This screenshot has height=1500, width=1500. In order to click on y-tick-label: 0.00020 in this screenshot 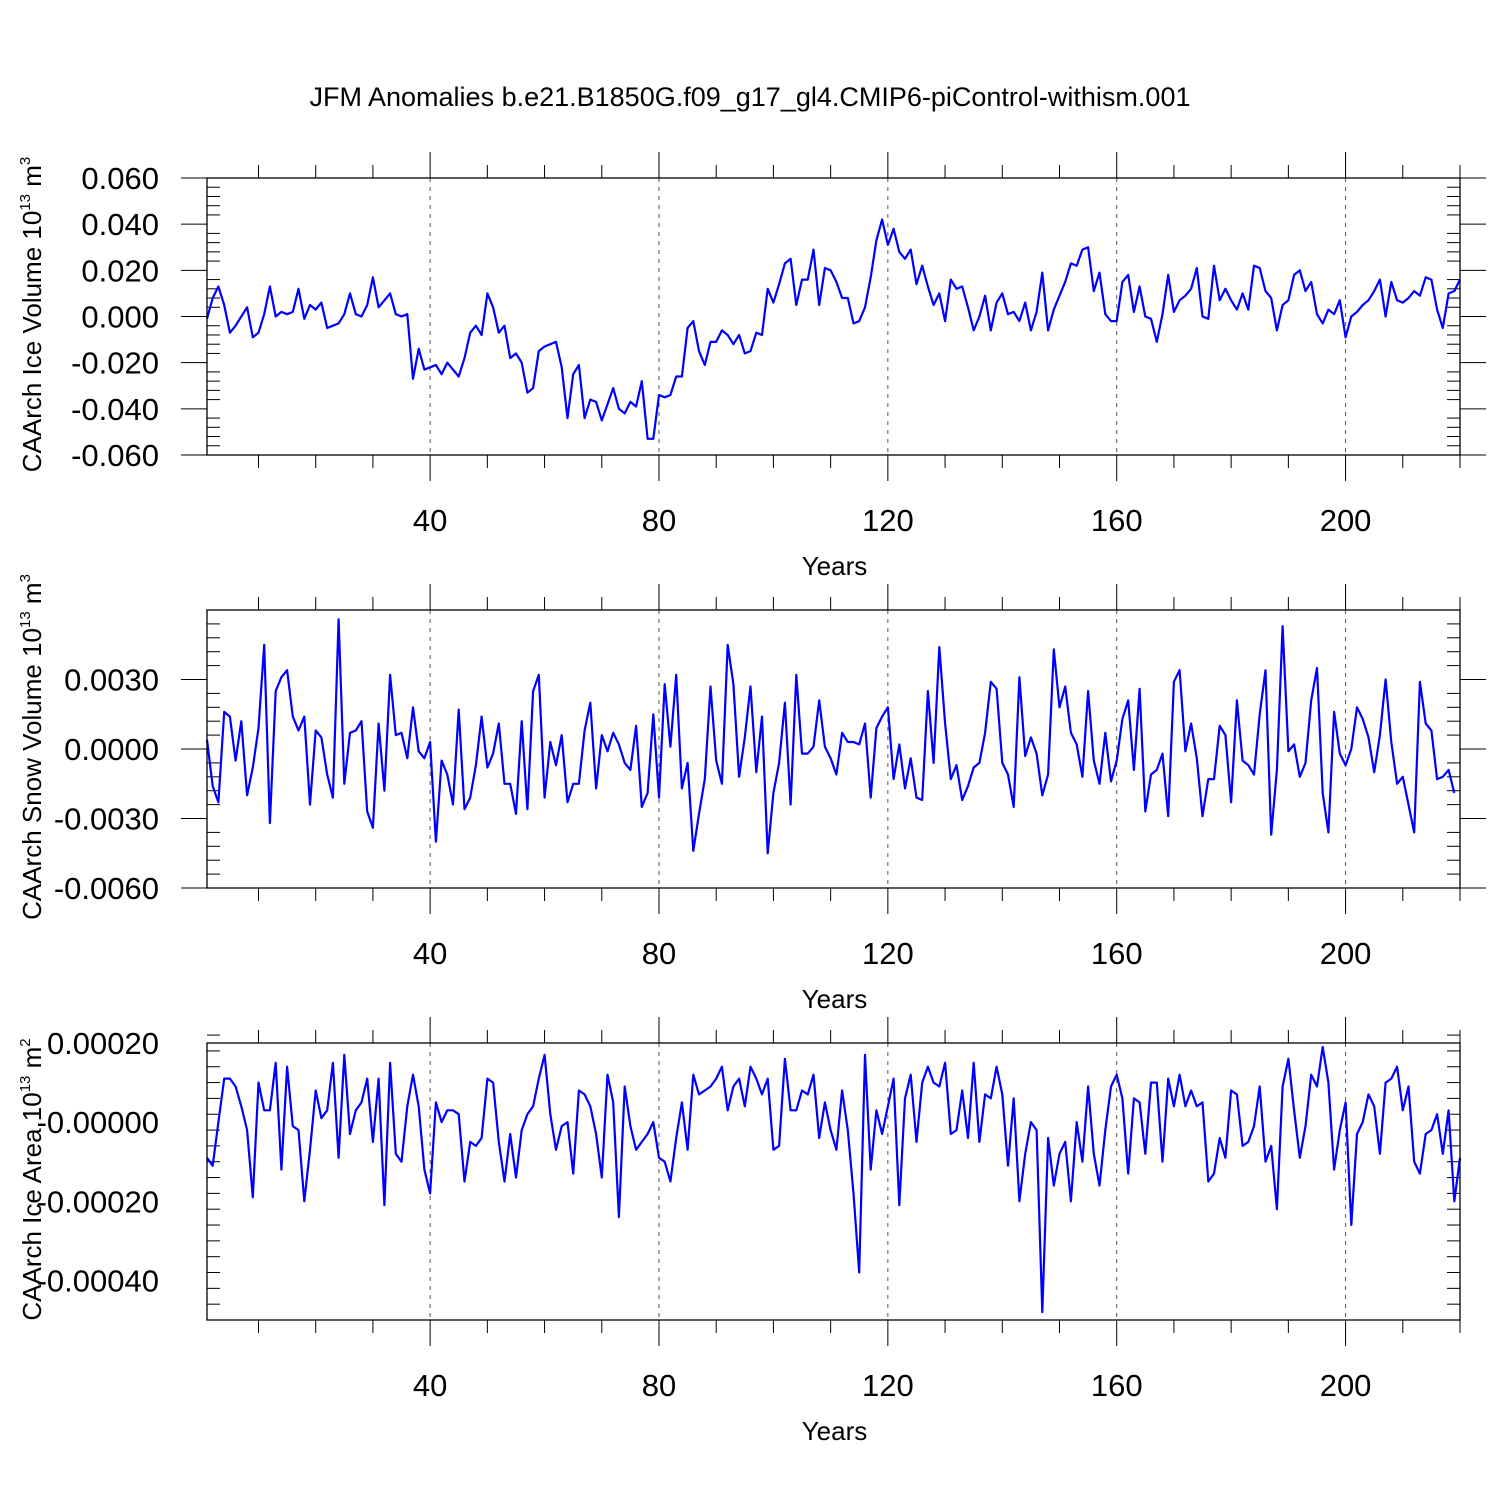, I will do `click(103, 1043)`.